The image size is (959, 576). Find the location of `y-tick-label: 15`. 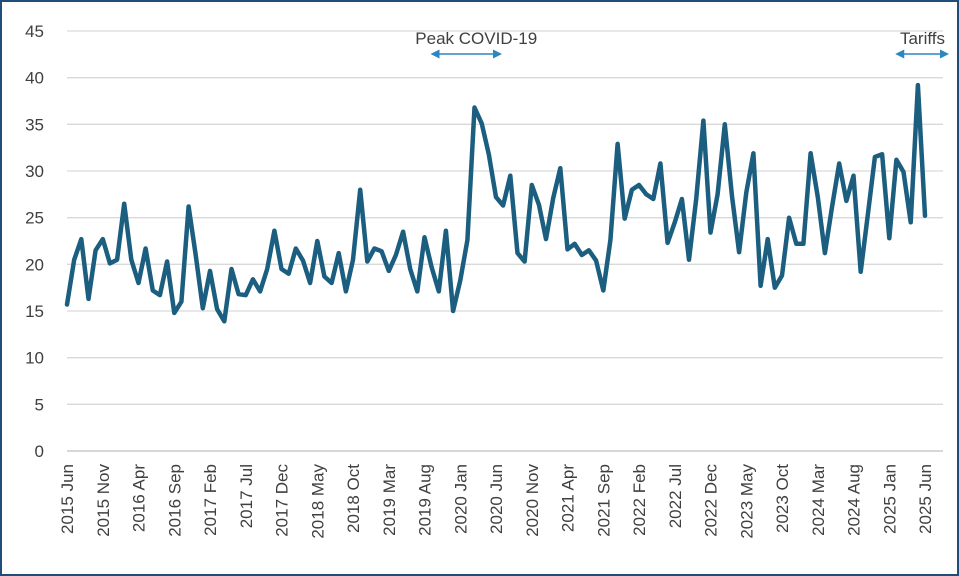

y-tick-label: 15 is located at coordinates (34, 311).